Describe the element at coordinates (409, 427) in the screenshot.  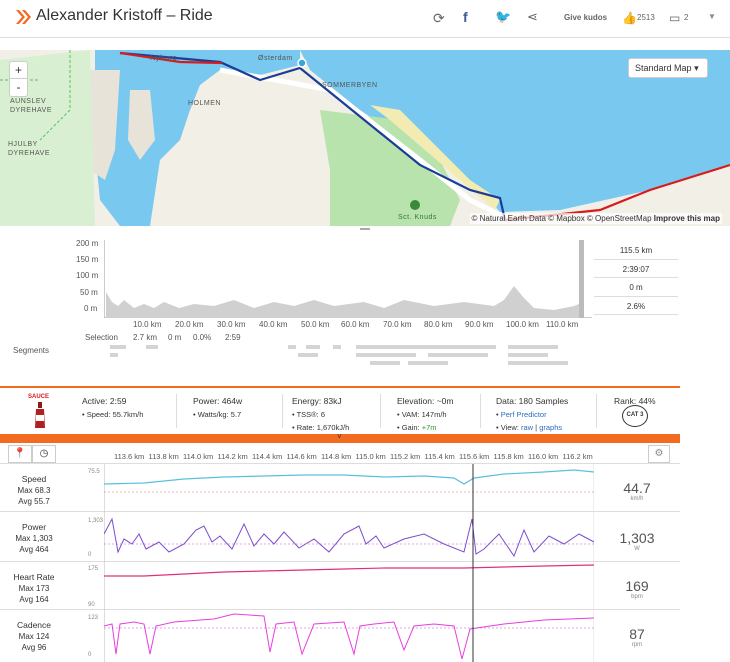
I see `gain-label: • Gain:` at that location.